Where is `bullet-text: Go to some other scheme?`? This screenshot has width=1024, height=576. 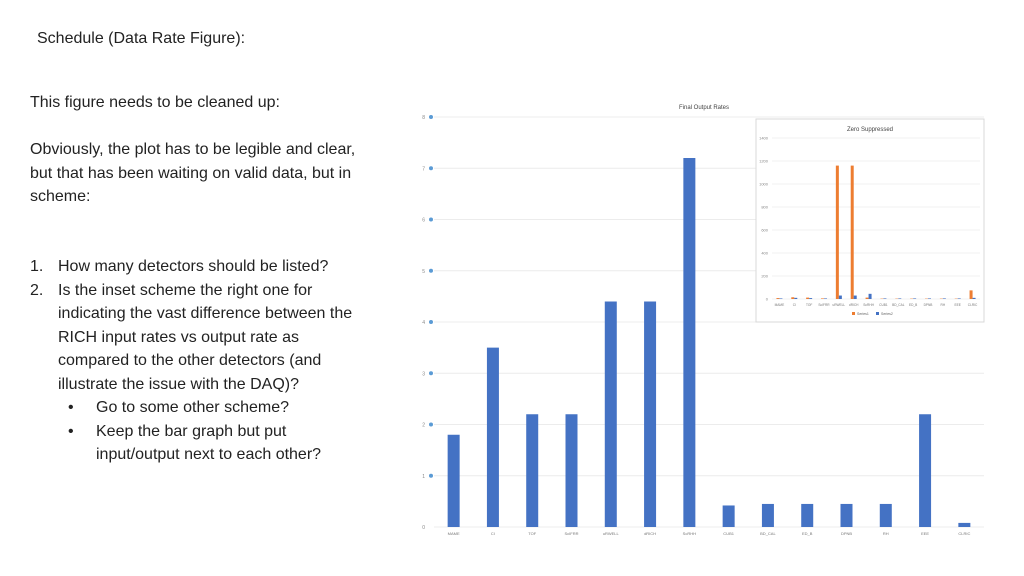 bullet-text: Go to some other scheme? is located at coordinates (192, 407).